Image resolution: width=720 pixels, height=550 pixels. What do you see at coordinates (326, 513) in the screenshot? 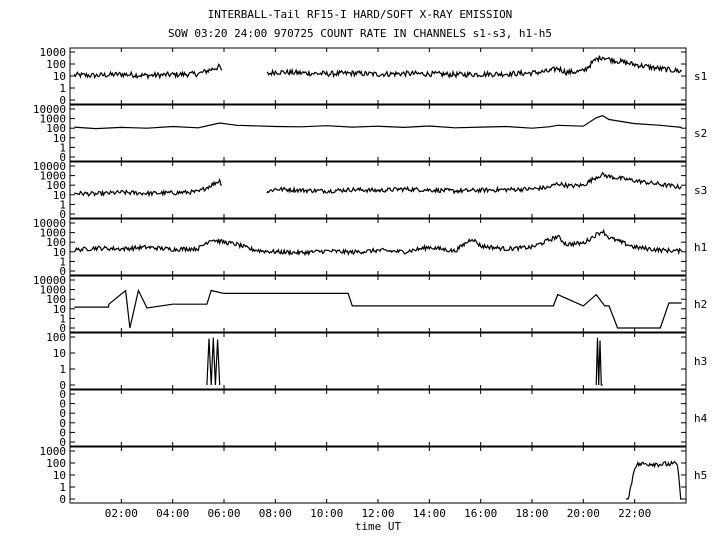
I see `x-tick-label: 10:00` at bounding box center [326, 513].